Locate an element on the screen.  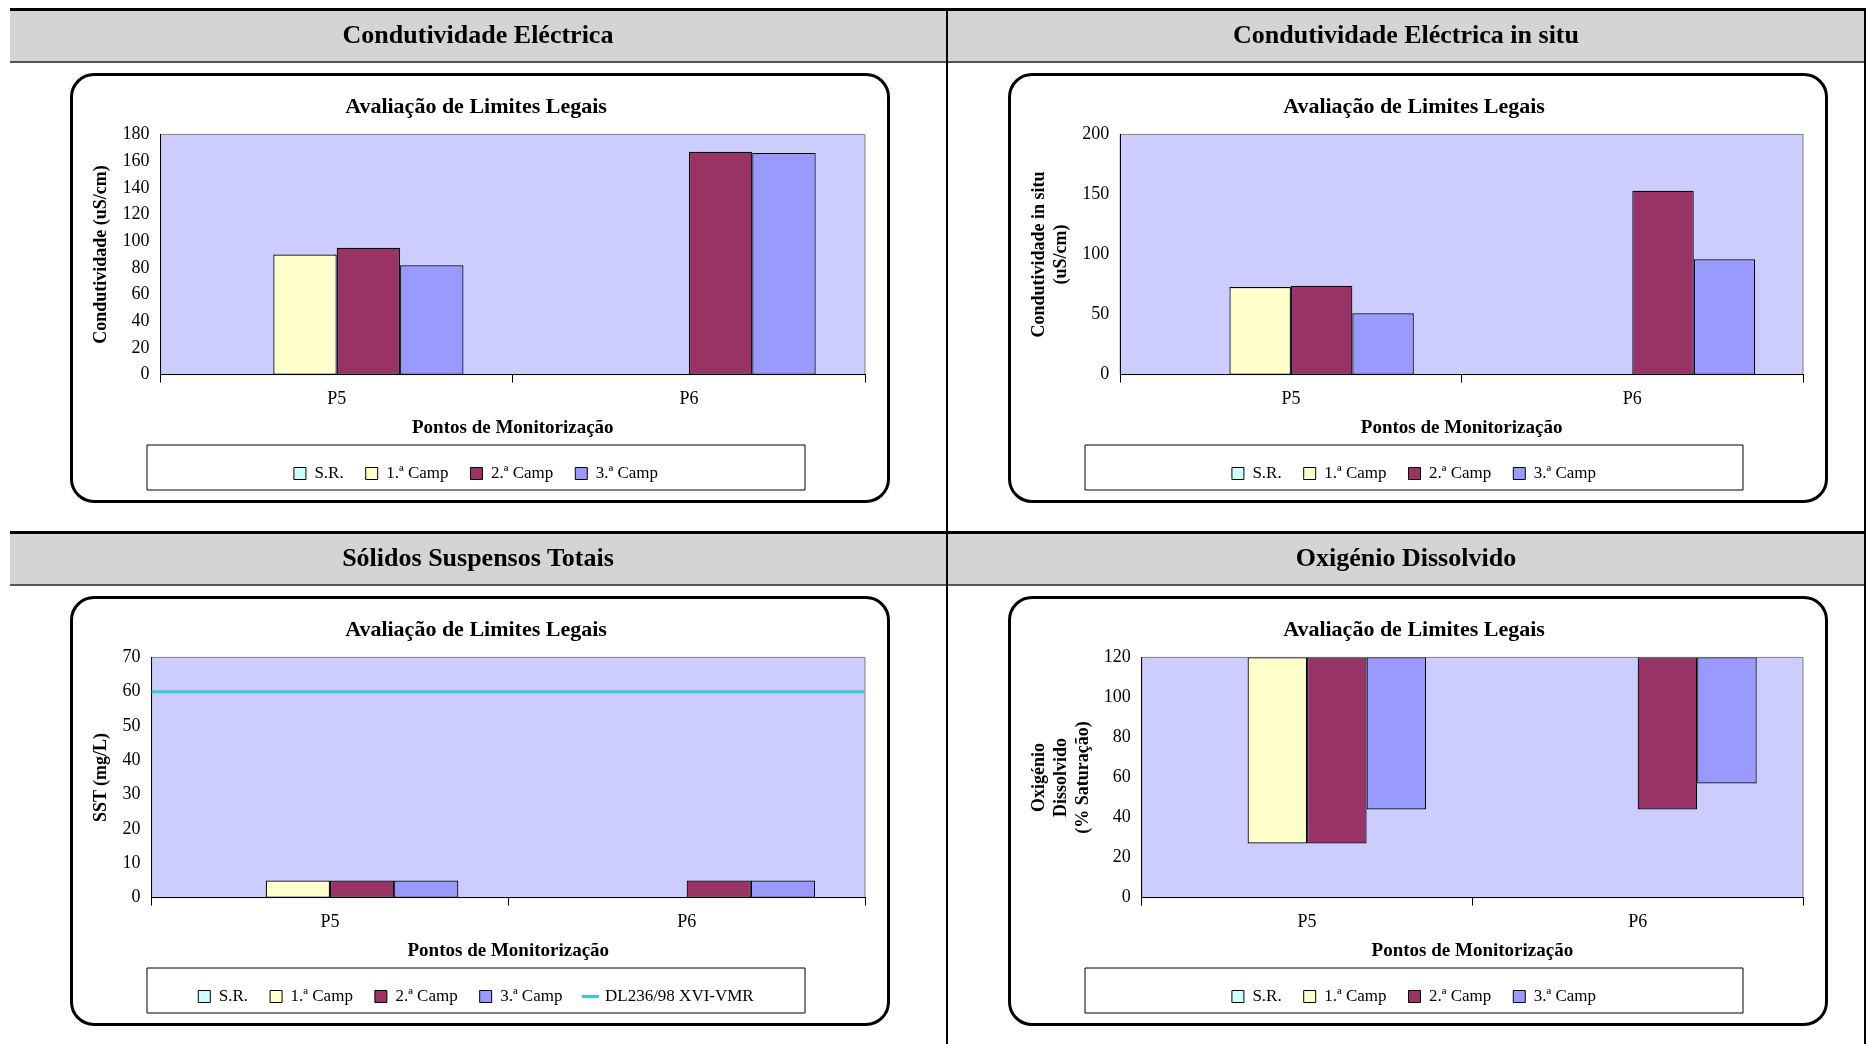
y-axis-title: Oxigénio Dissolvido (% Saturação) is located at coordinates (1060, 777).